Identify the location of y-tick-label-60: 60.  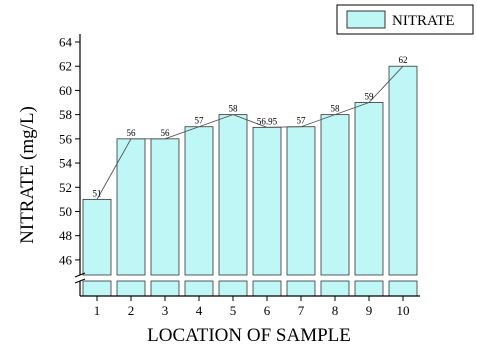
(65, 90).